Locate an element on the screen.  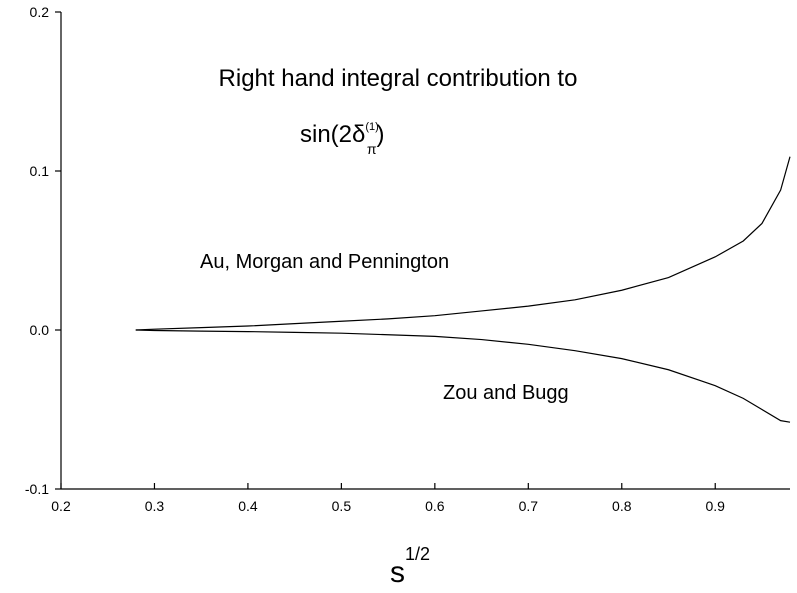
x-tick-label: 0.8 is located at coordinates (622, 506).